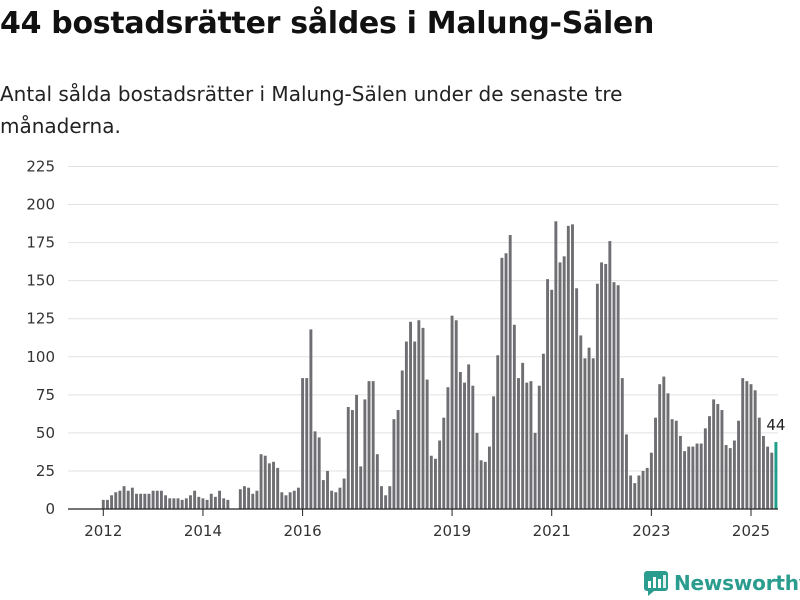 Image resolution: width=800 pixels, height=600 pixels. What do you see at coordinates (103, 531) in the screenshot?
I see `x-tick-label: 2012` at bounding box center [103, 531].